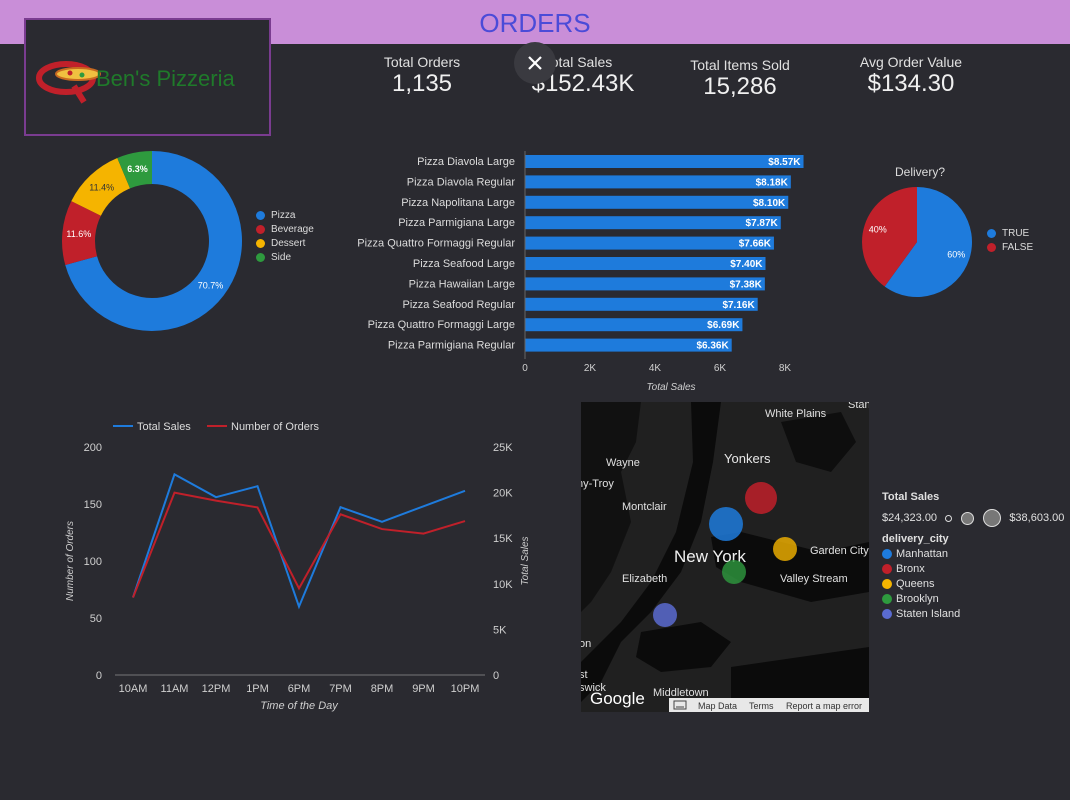 Image resolution: width=1070 pixels, height=800 pixels. I want to click on legend-item-side: Side, so click(306, 257).